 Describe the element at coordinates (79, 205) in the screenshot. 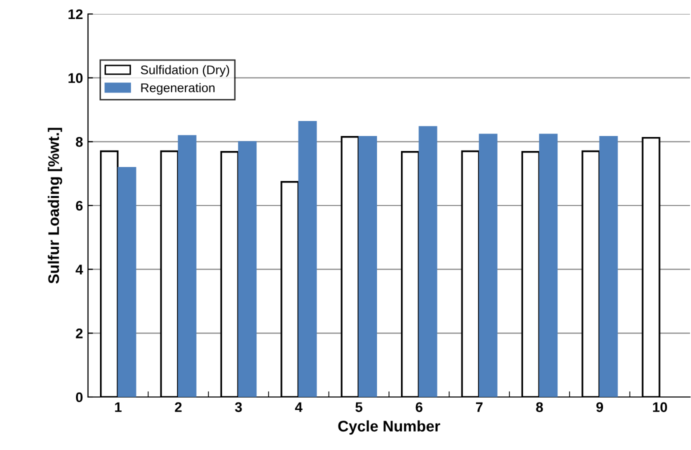

I see `y-tick-label: 6` at that location.